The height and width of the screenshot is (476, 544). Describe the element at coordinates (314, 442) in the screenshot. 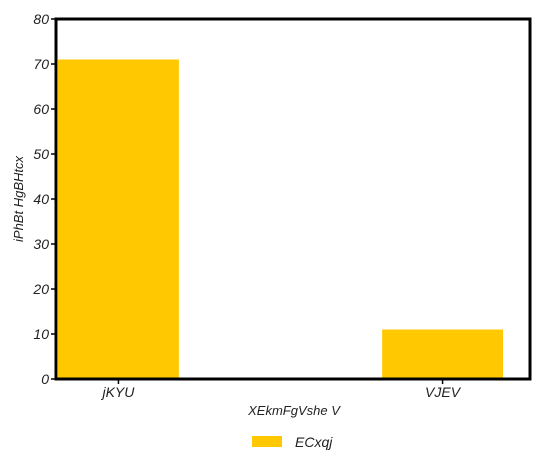

I see `legend-label: ECxqj` at that location.